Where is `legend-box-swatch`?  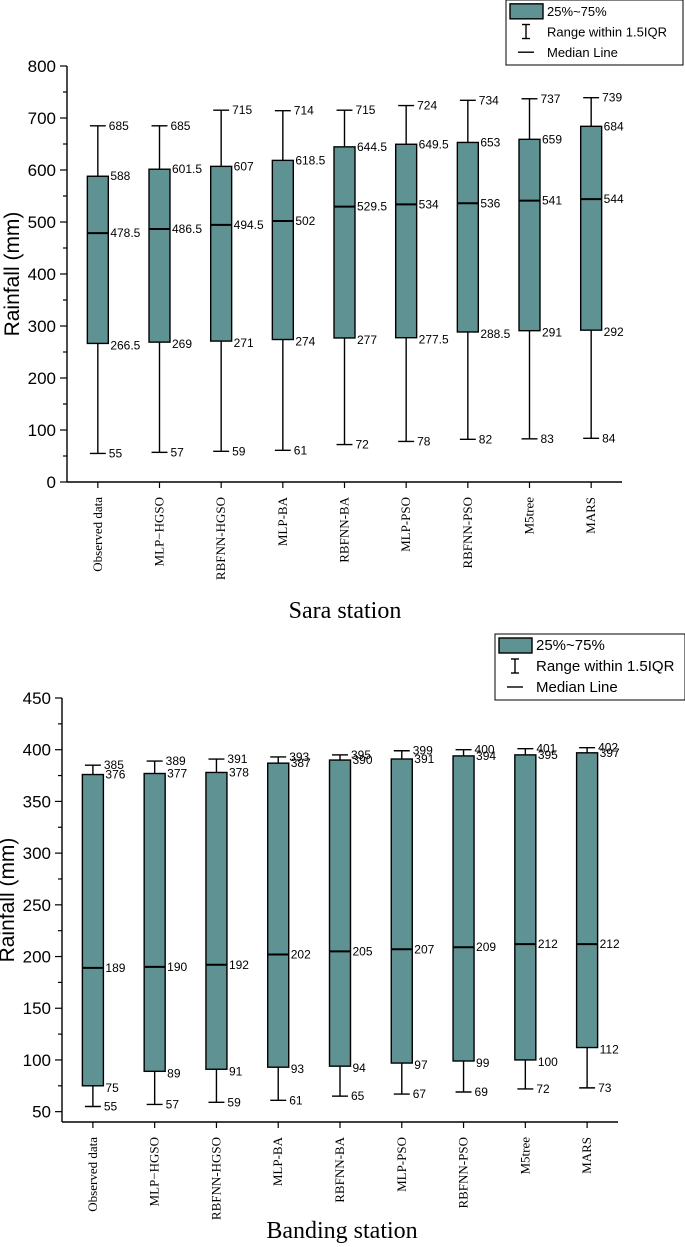
legend-box-swatch is located at coordinates (526, 11).